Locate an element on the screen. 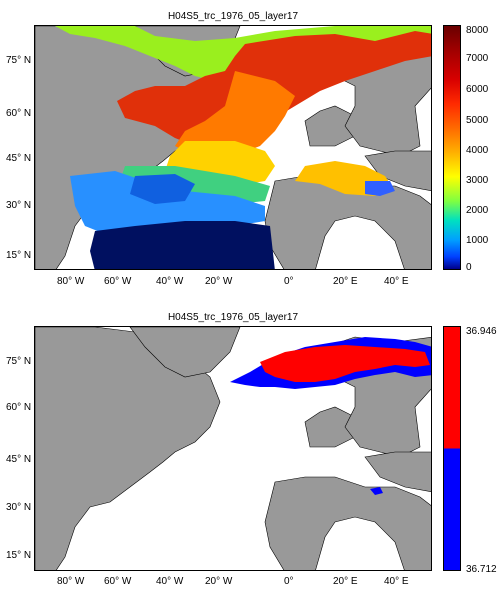  map1-lat-label: 45° N is located at coordinates (19, 158).